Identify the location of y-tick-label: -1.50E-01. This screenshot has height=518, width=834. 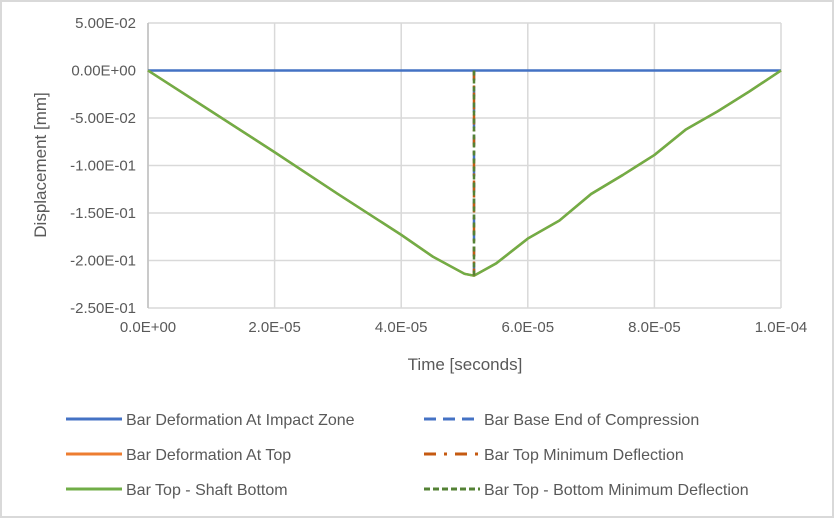
(103, 213).